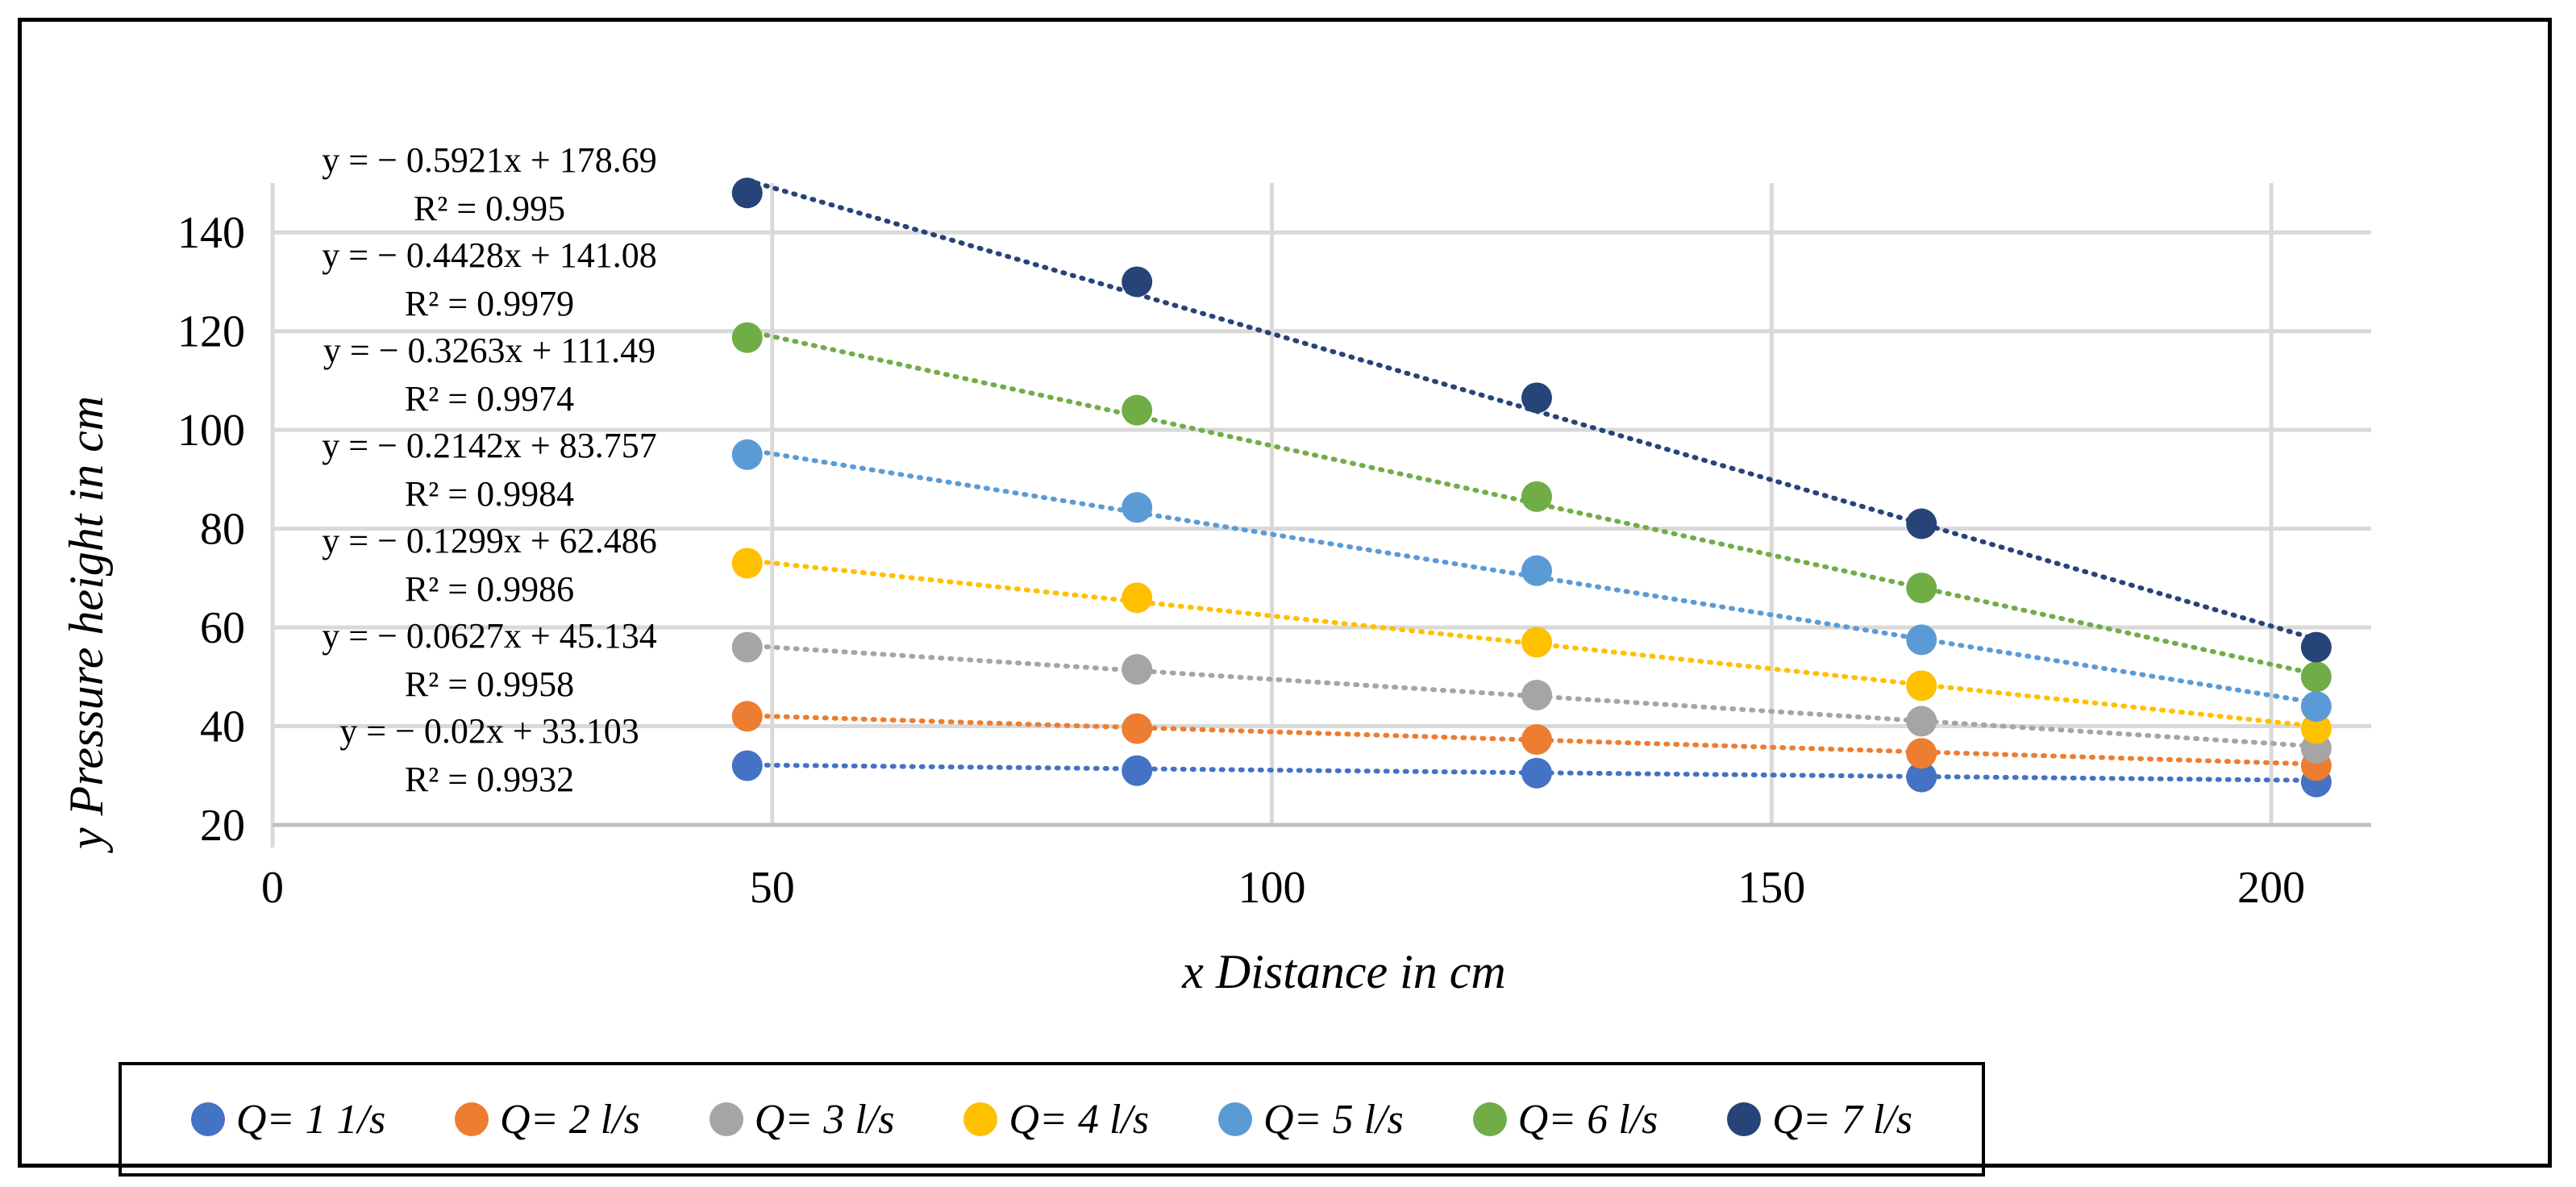  Describe the element at coordinates (223, 628) in the screenshot. I see `y-tick-label: 60` at that location.